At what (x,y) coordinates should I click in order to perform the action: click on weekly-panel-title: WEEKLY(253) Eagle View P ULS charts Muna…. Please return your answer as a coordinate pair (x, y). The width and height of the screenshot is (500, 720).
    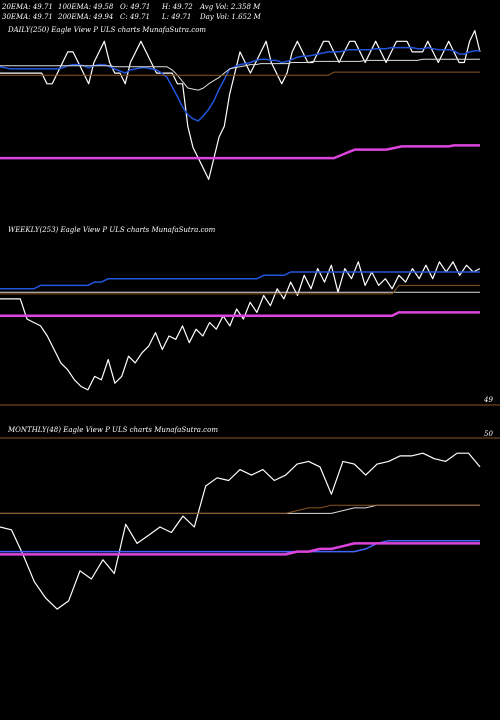
    Looking at the image, I should click on (112, 230).